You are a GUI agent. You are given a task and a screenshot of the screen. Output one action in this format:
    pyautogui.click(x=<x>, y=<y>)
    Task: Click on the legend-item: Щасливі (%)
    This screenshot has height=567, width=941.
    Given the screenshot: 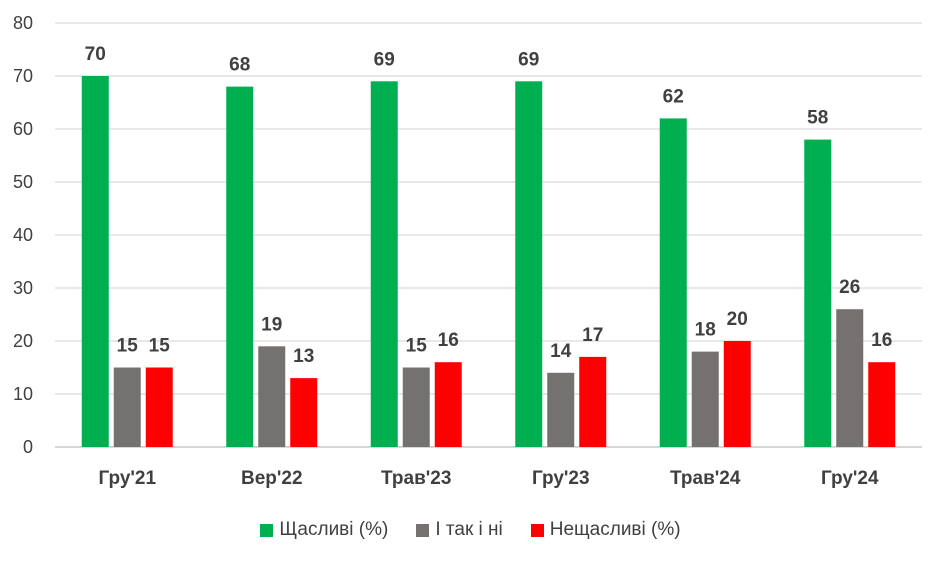 What is the action you would take?
    pyautogui.click(x=324, y=530)
    